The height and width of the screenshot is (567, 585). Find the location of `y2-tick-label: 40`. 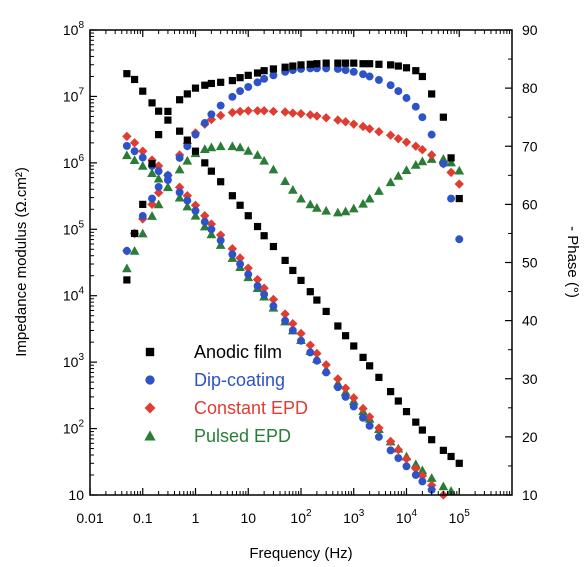

y2-tick-label: 40 is located at coordinates (530, 321).